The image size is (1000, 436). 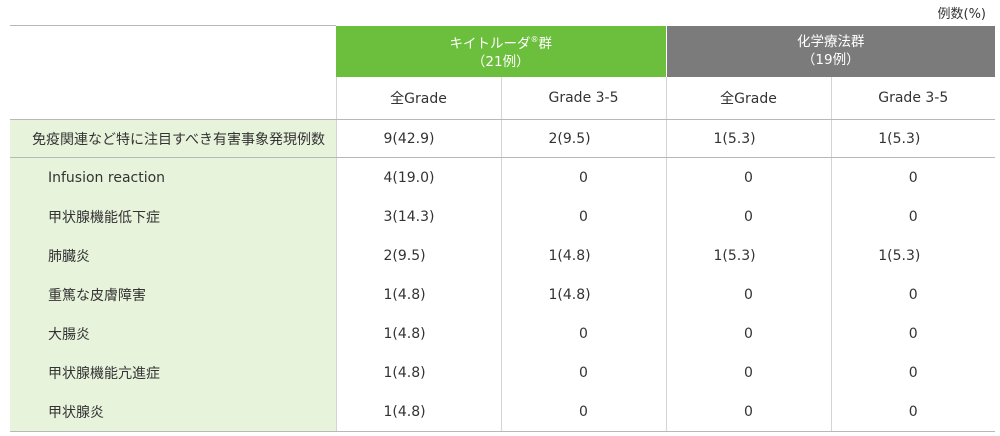 I want to click on subheader-blank-cell, so click(x=173, y=98).